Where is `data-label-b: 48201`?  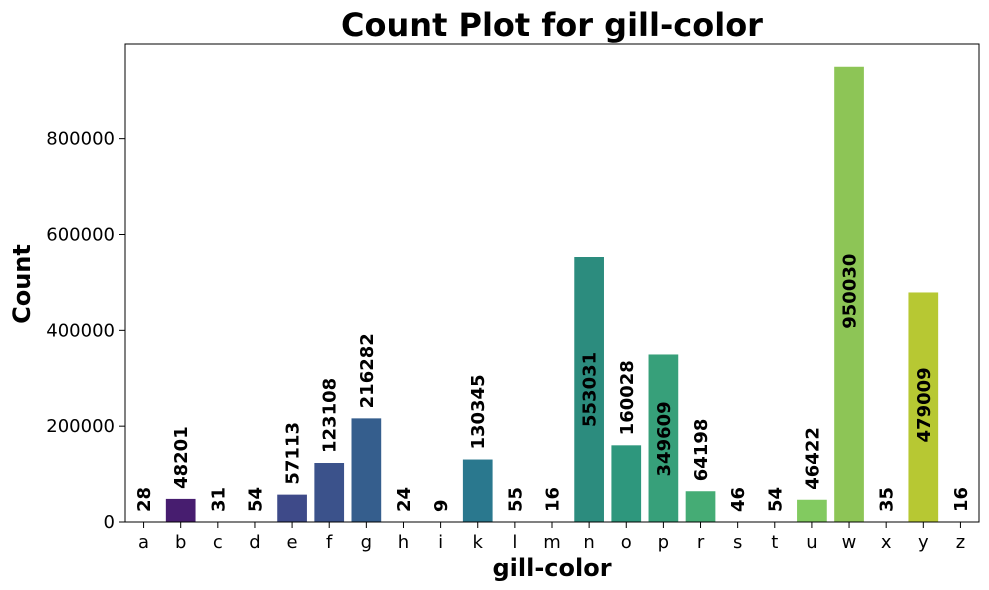
data-label-b: 48201 is located at coordinates (181, 457).